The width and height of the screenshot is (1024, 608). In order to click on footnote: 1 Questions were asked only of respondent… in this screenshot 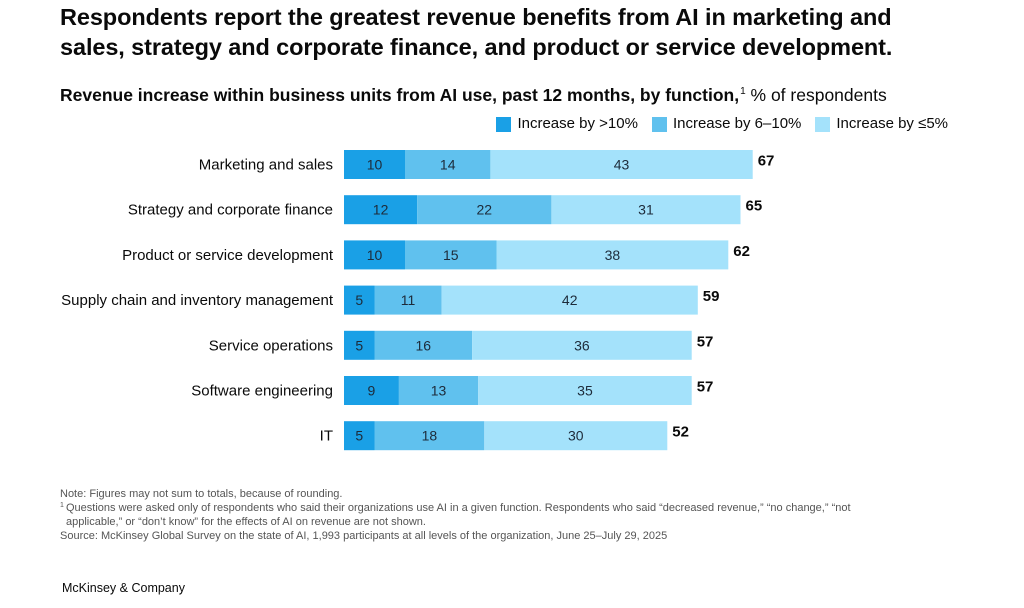, I will do `click(510, 508)`.